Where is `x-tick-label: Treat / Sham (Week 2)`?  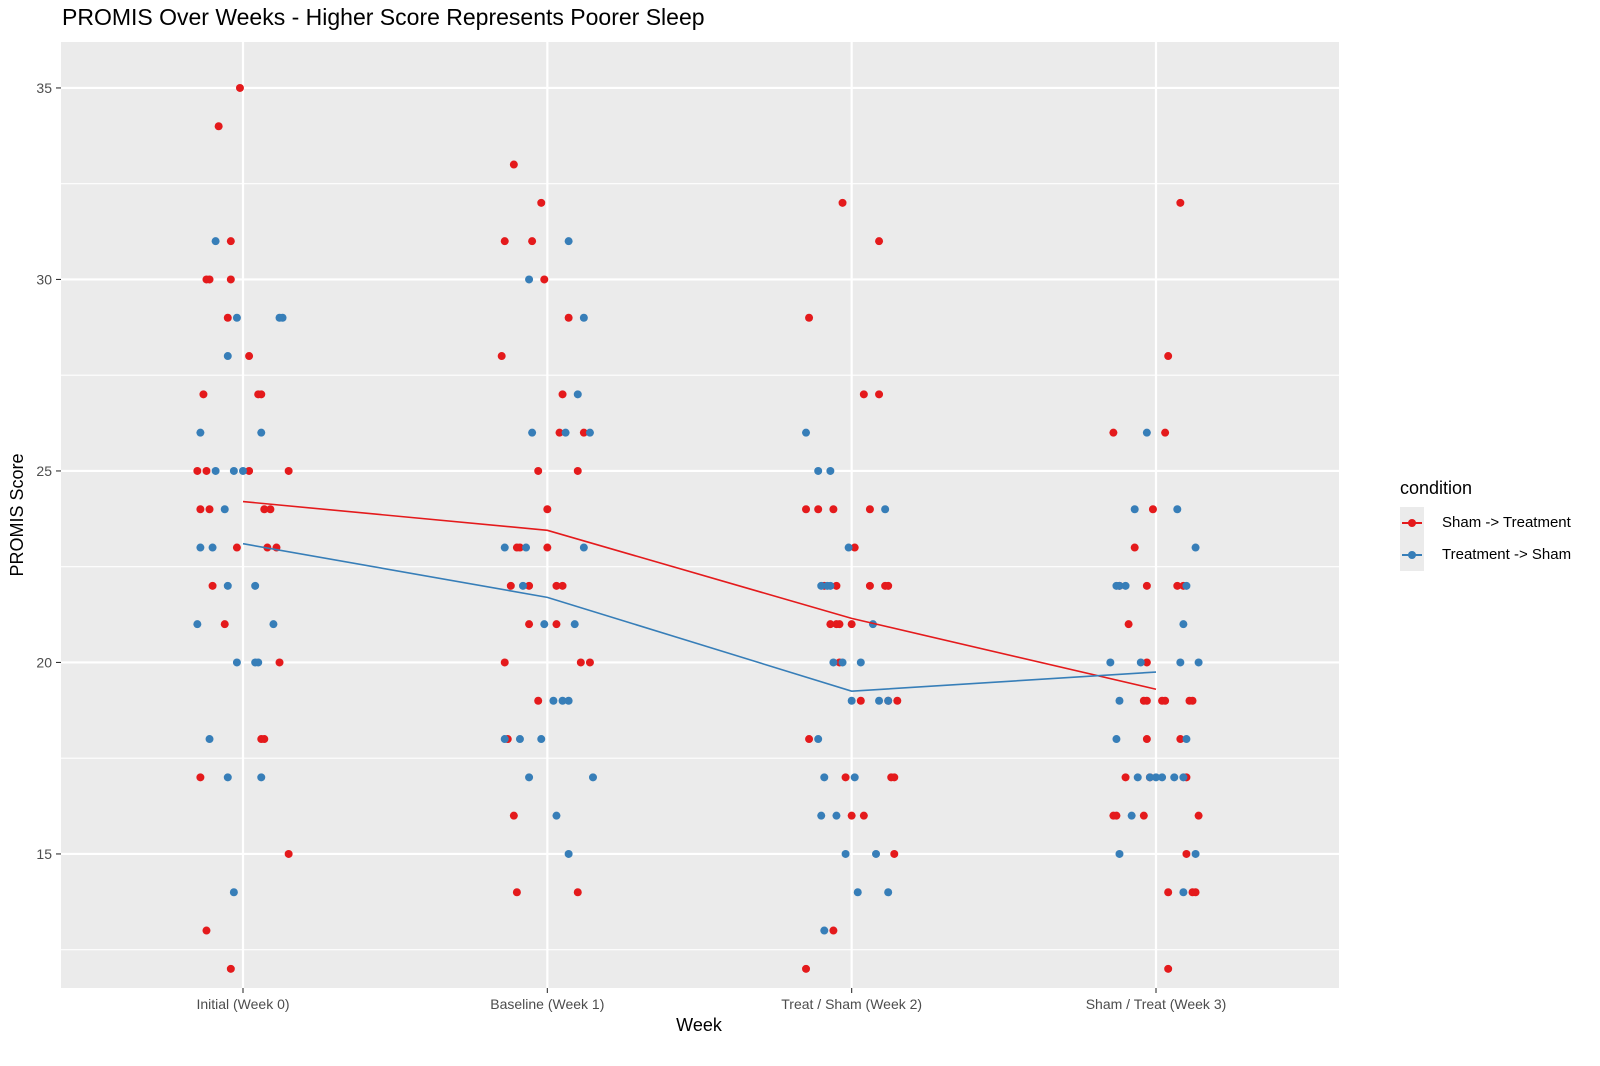
x-tick-label: Treat / Sham (Week 2) is located at coordinates (851, 1004).